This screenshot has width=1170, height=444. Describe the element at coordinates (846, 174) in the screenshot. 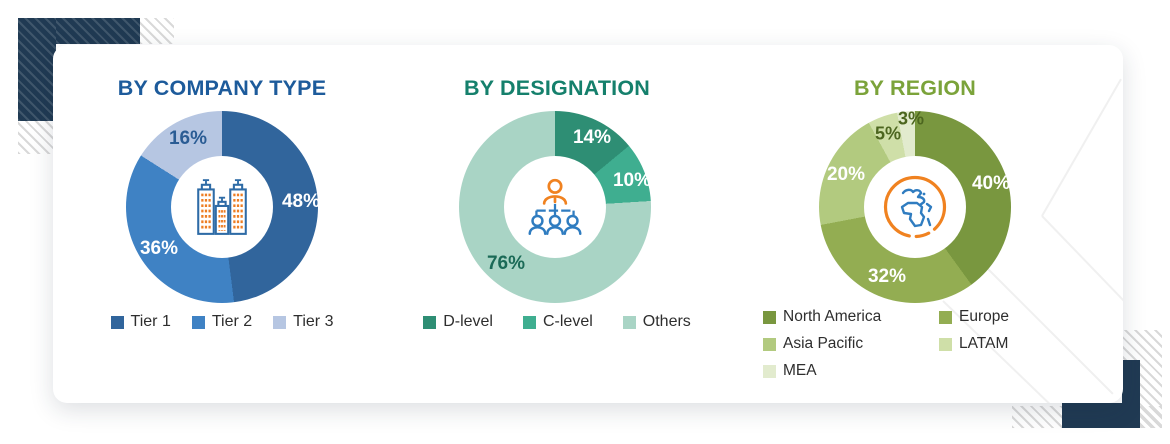

I see `slice-label: 20%` at that location.